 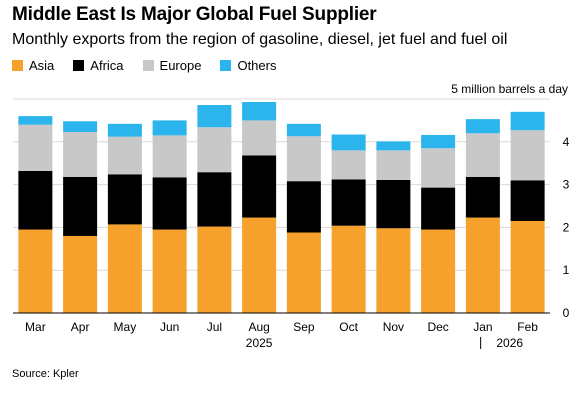 I want to click on legend-label-asia: Asia, so click(x=42, y=65).